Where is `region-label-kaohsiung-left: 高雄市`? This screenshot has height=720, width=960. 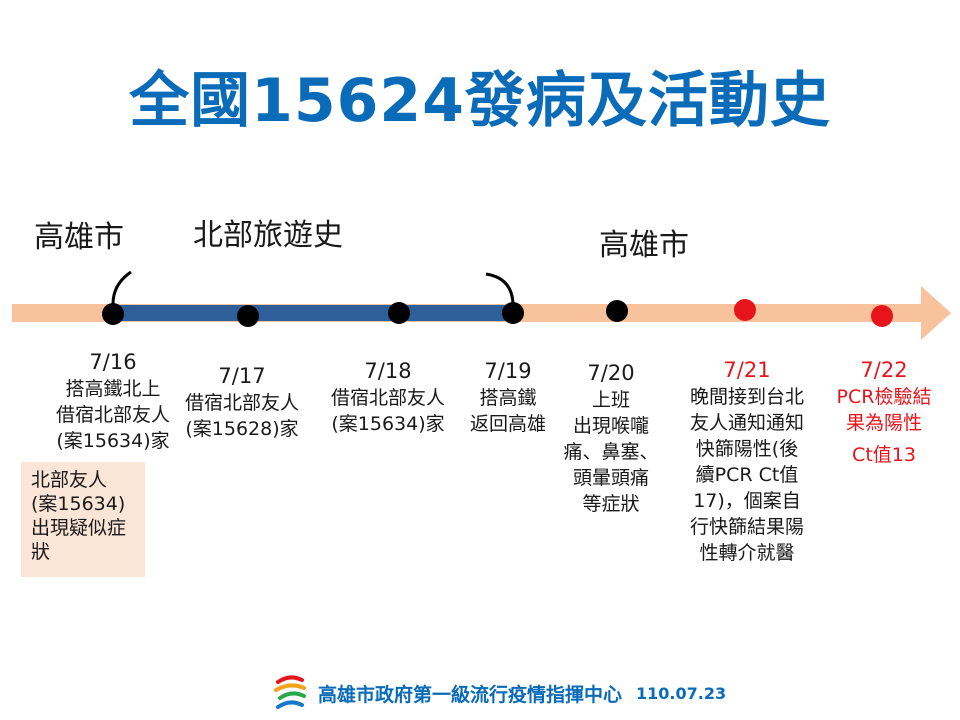
region-label-kaohsiung-left: 高雄市 is located at coordinates (79, 237).